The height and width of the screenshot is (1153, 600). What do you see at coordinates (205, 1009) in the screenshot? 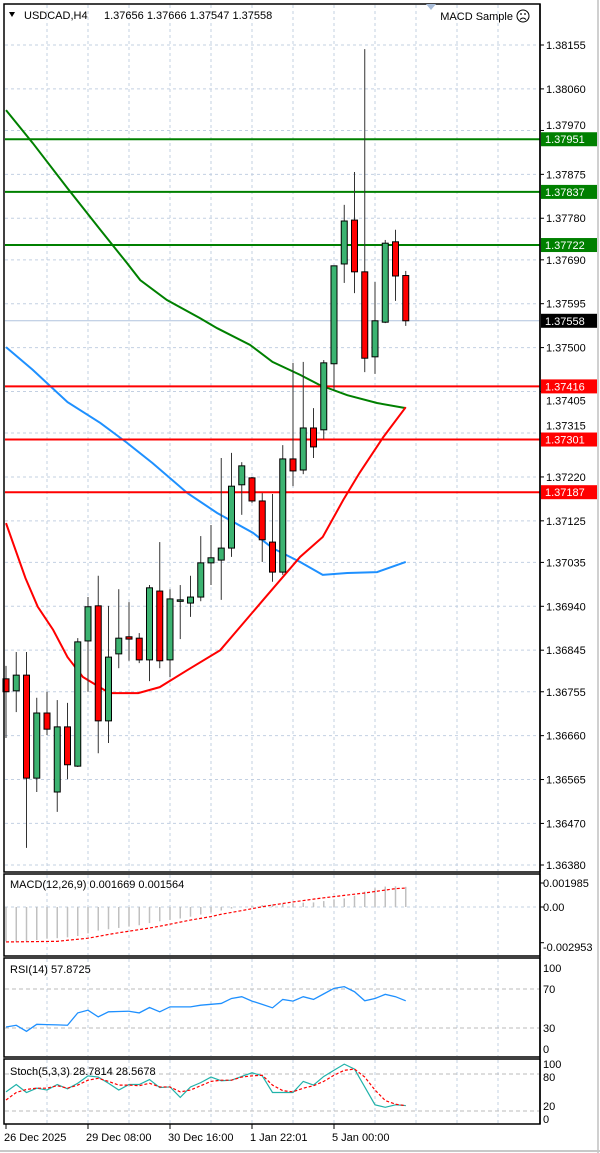
I see `rsi-line` at bounding box center [205, 1009].